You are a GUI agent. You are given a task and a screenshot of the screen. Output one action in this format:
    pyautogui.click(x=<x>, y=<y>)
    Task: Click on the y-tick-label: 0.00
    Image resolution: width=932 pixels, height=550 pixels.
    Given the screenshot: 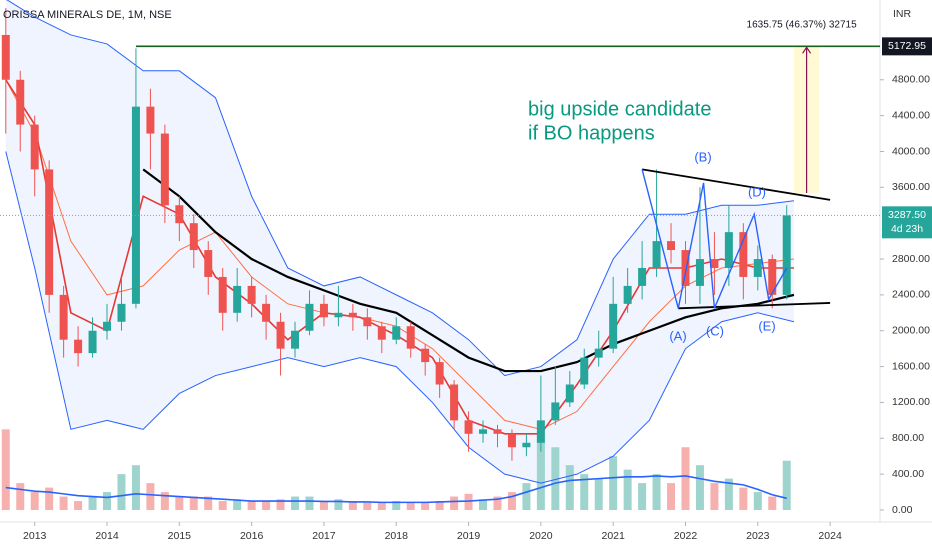 What is the action you would take?
    pyautogui.click(x=902, y=510)
    